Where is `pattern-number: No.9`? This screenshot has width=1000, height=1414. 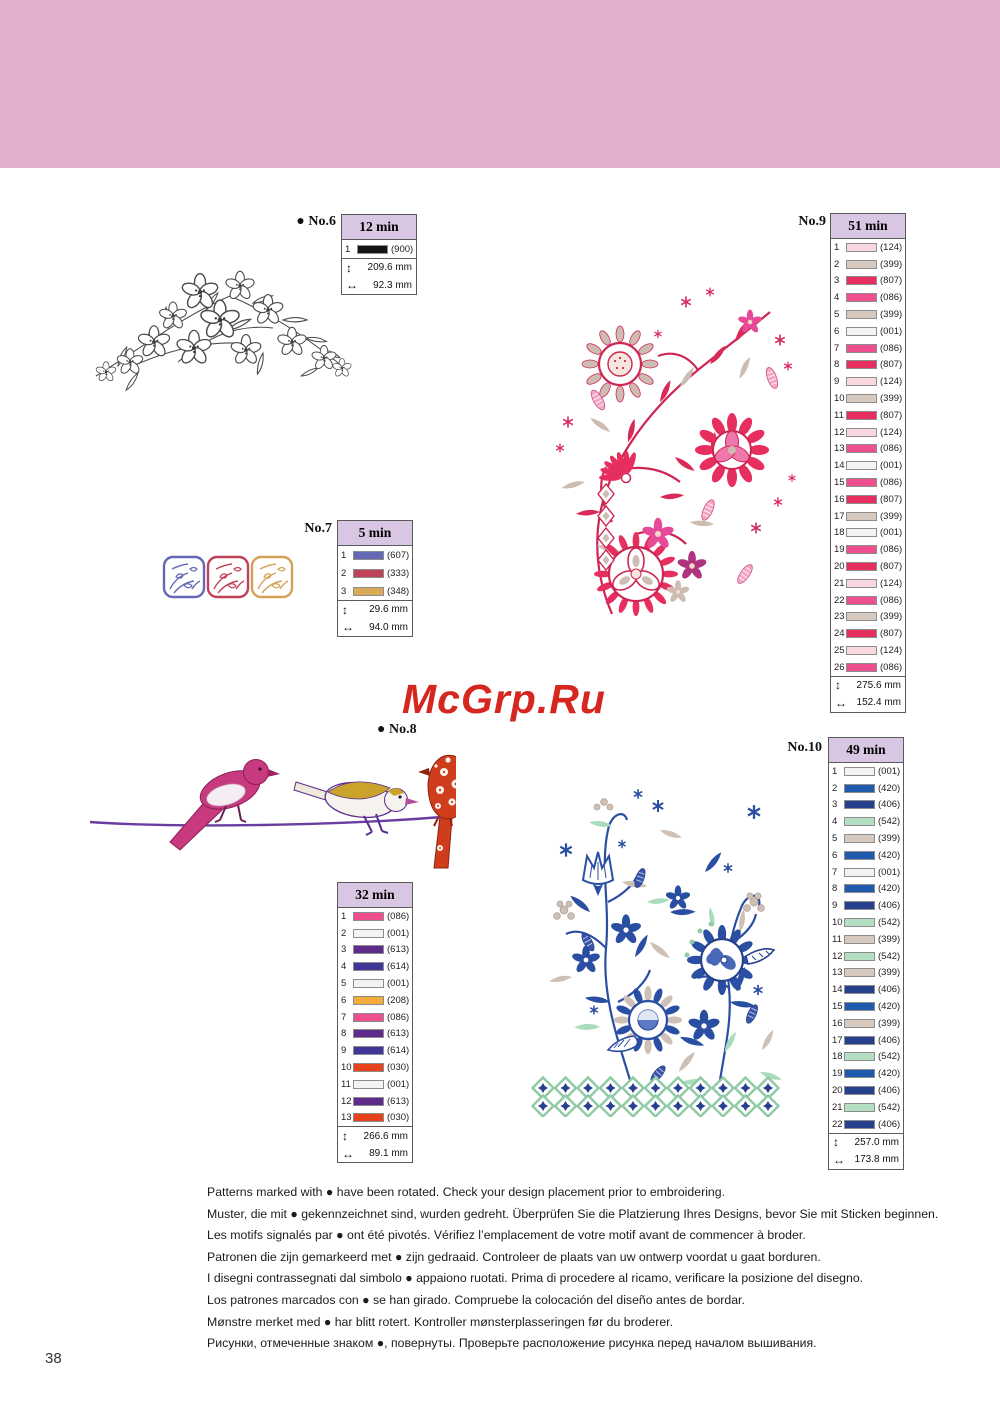
pattern-number: No.9 is located at coordinates (812, 221).